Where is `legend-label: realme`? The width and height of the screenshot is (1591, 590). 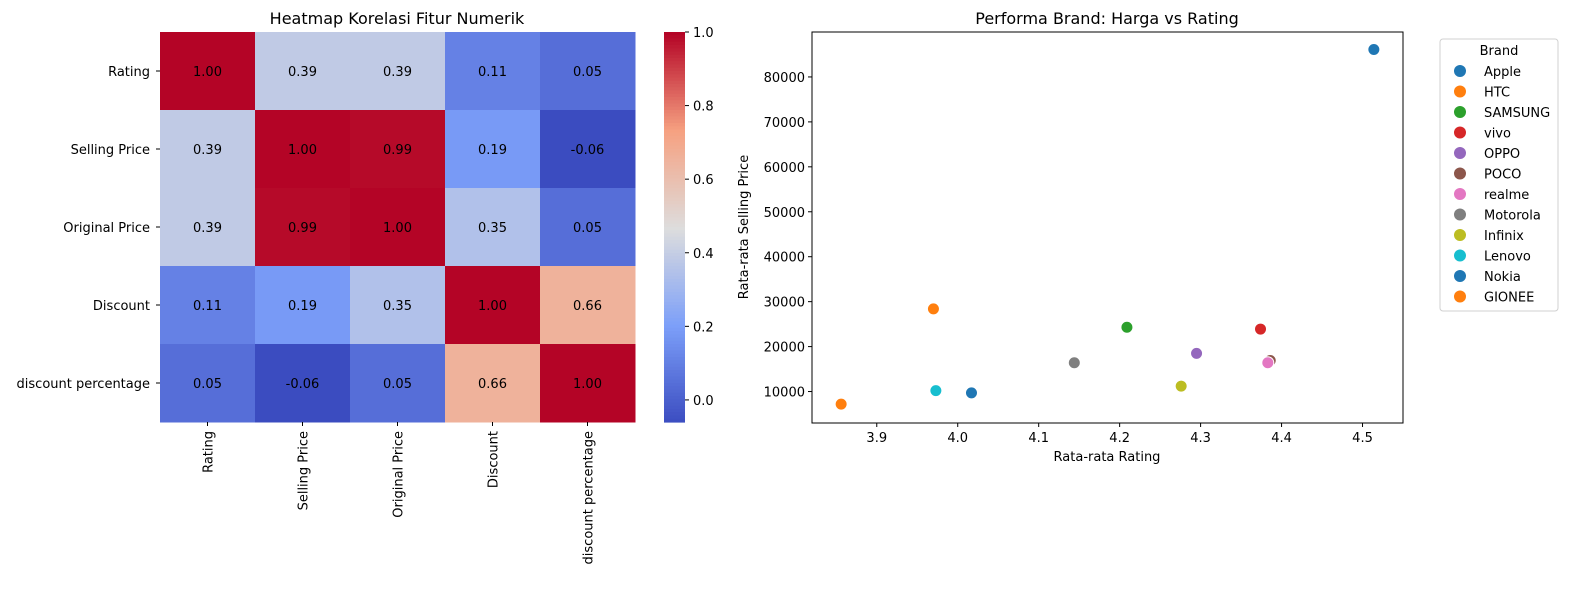
legend-label: realme is located at coordinates (1506, 195).